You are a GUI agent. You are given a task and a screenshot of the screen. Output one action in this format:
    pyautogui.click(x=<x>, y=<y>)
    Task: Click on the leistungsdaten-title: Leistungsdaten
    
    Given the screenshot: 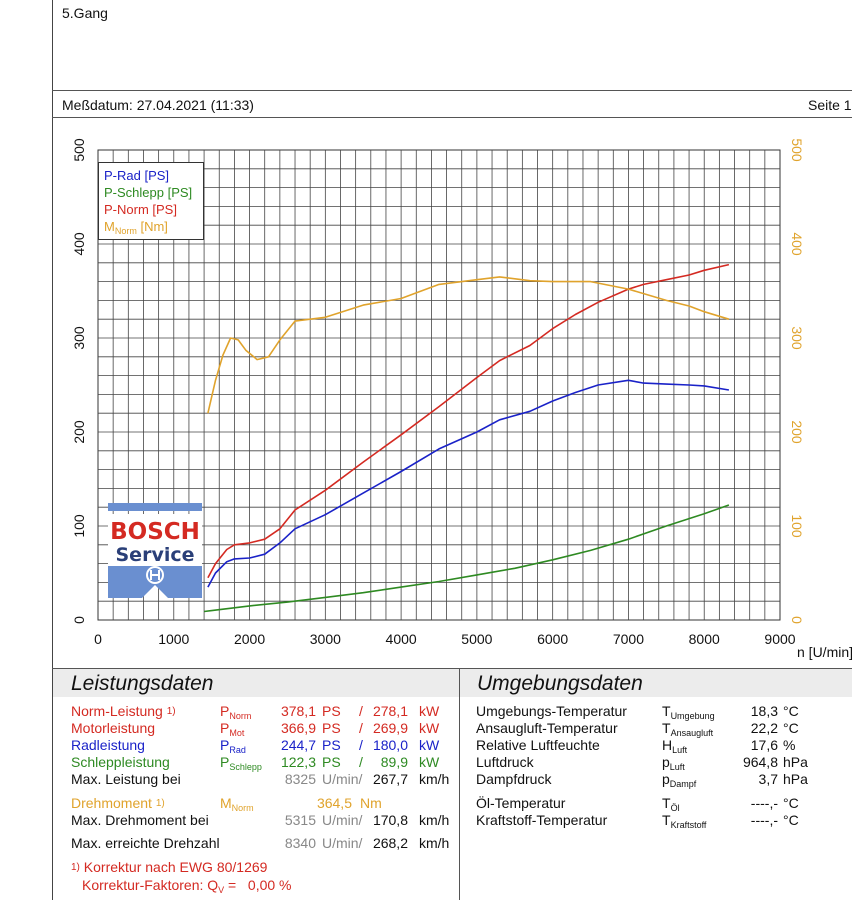 What is the action you would take?
    pyautogui.click(x=142, y=683)
    